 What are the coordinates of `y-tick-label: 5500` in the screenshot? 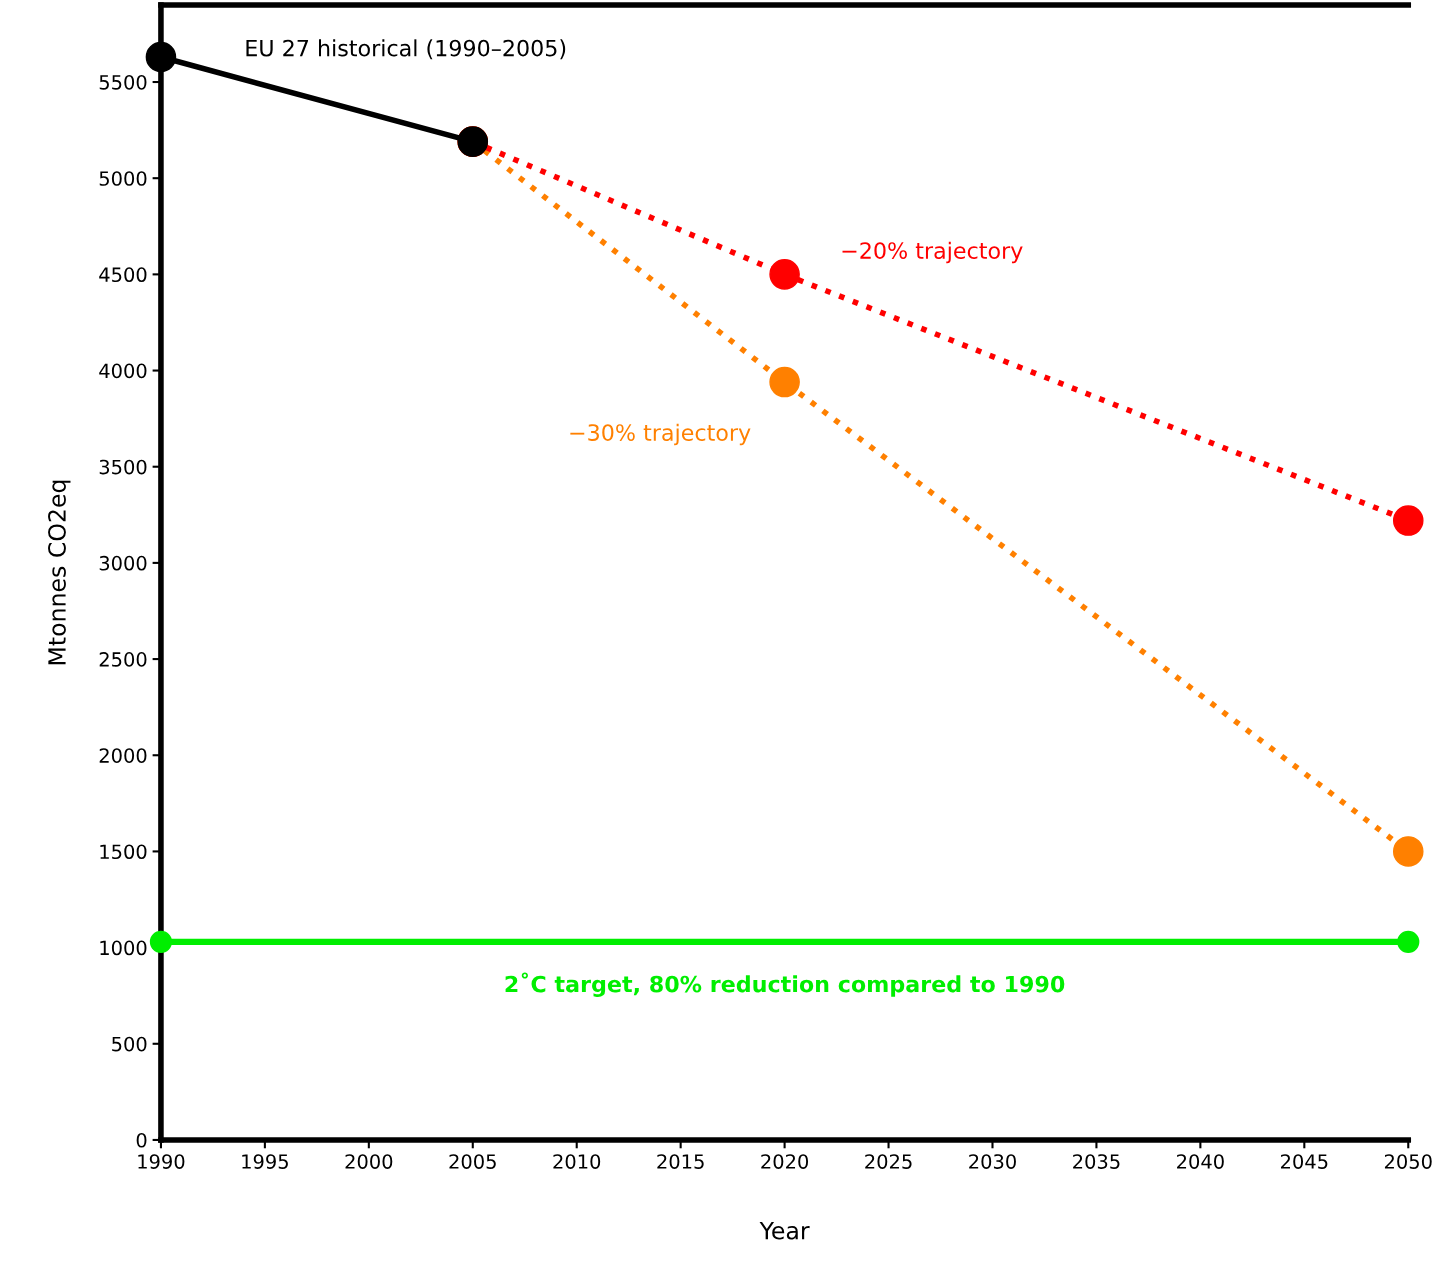 It's located at (123, 82).